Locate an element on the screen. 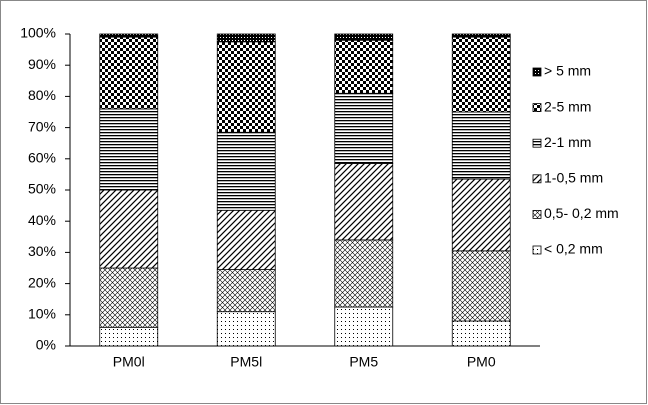 The height and width of the screenshot is (405, 648). y-tick-label: 70% is located at coordinates (42, 126).